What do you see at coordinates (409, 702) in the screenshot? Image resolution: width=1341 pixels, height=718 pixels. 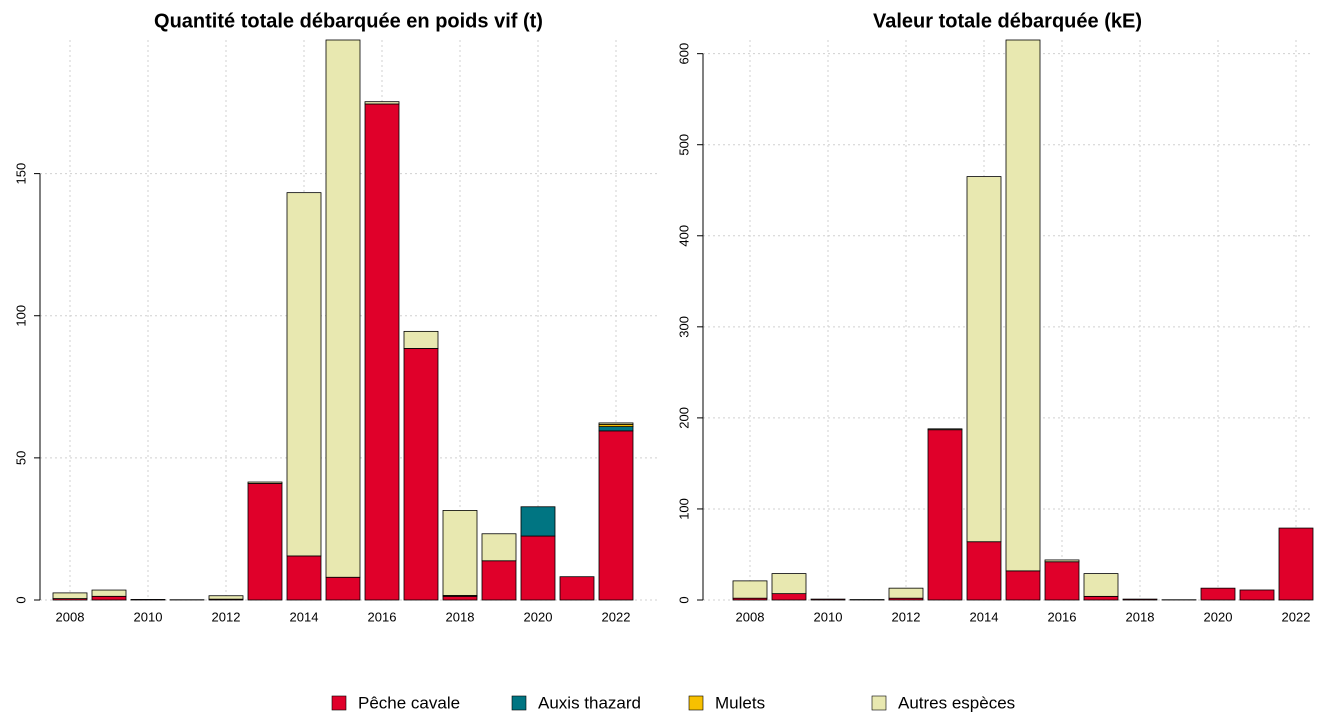 I see `legend-text: Pêche cavale` at bounding box center [409, 702].